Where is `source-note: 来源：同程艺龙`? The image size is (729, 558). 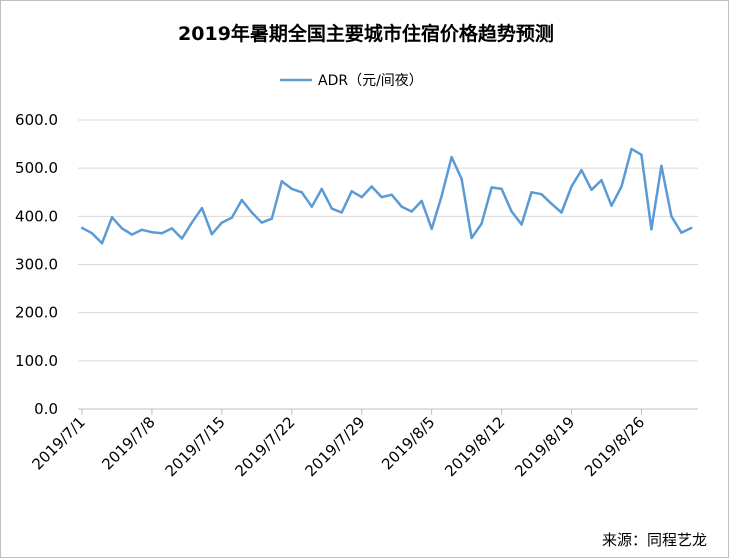 source-note: 来源：同程艺龙 is located at coordinates (654, 540).